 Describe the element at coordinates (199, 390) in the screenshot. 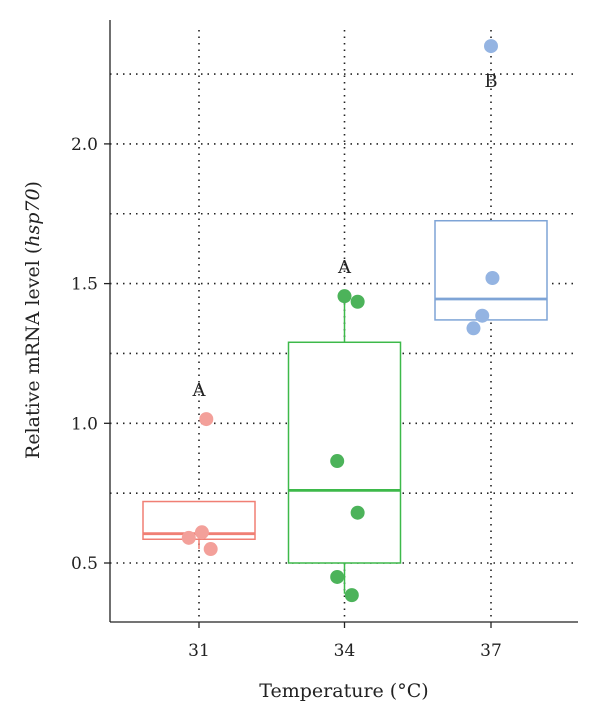

I see `significance-letter-31: A` at that location.